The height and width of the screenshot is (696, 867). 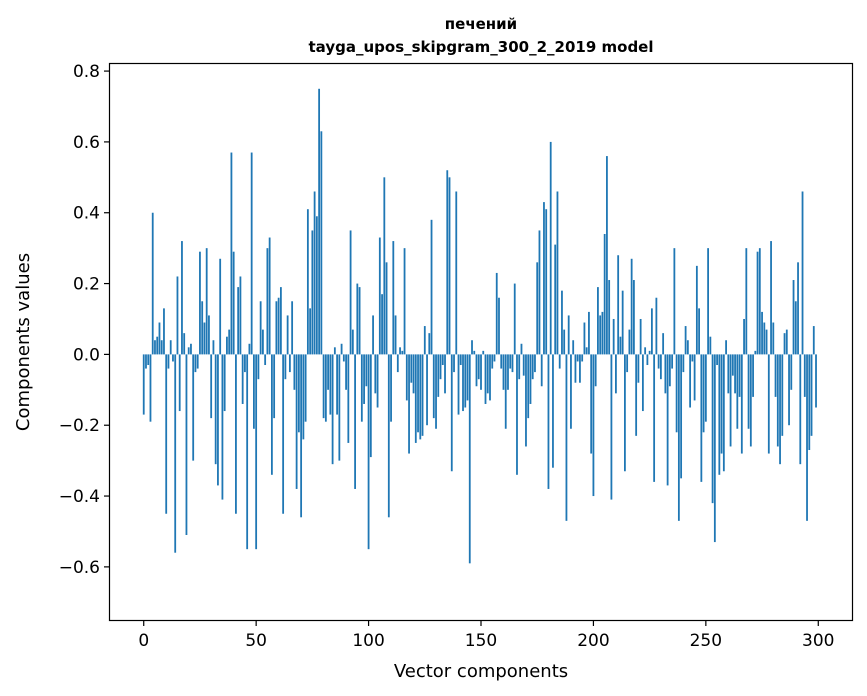 I want to click on x-tick-label: 200, so click(x=593, y=641).